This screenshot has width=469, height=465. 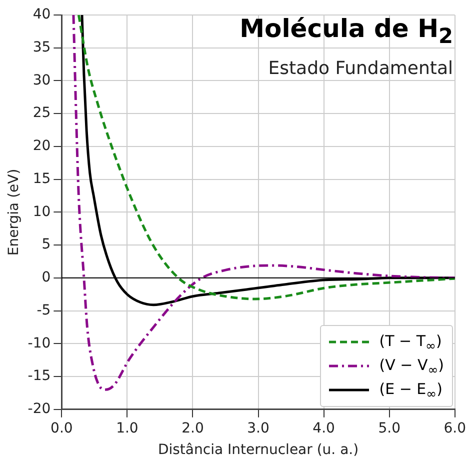 I want to click on y-tick-label: 0, so click(x=46, y=278).